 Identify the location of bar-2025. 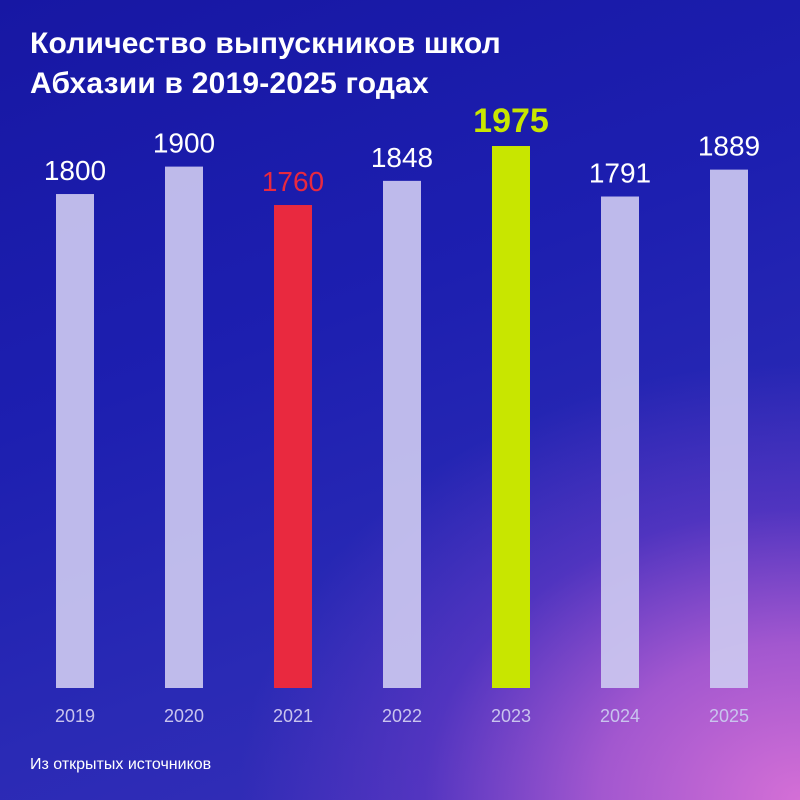
(729, 428).